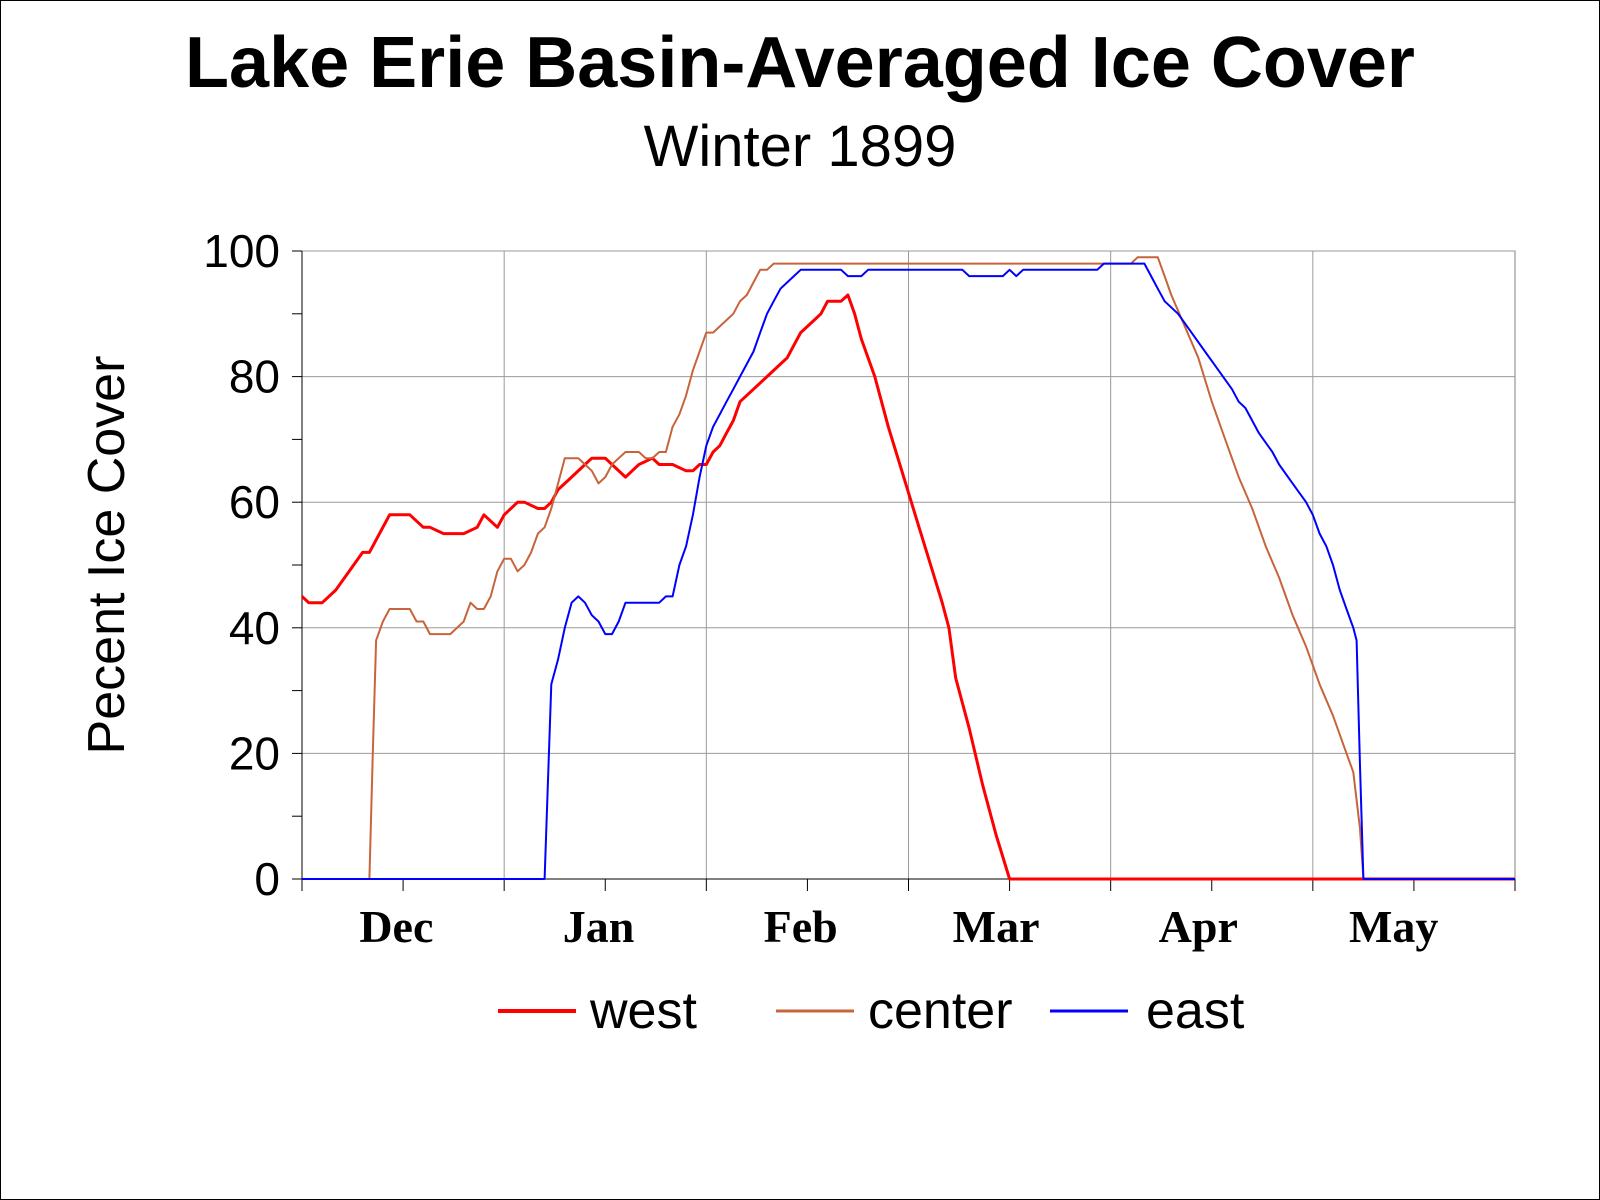 The width and height of the screenshot is (1600, 1200). Describe the element at coordinates (599, 926) in the screenshot. I see `x-tick-label: Jan` at that location.